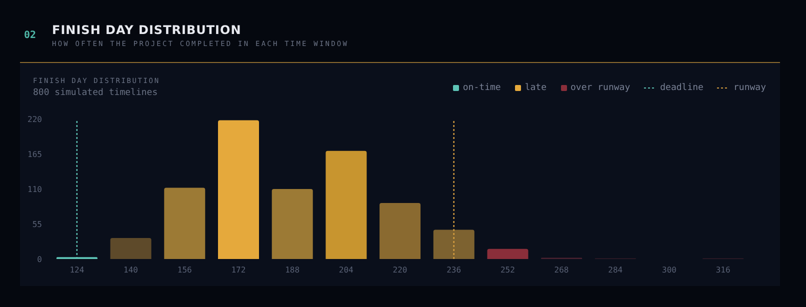 This screenshot has height=307, width=806. I want to click on x-tick-label: 236, so click(454, 270).